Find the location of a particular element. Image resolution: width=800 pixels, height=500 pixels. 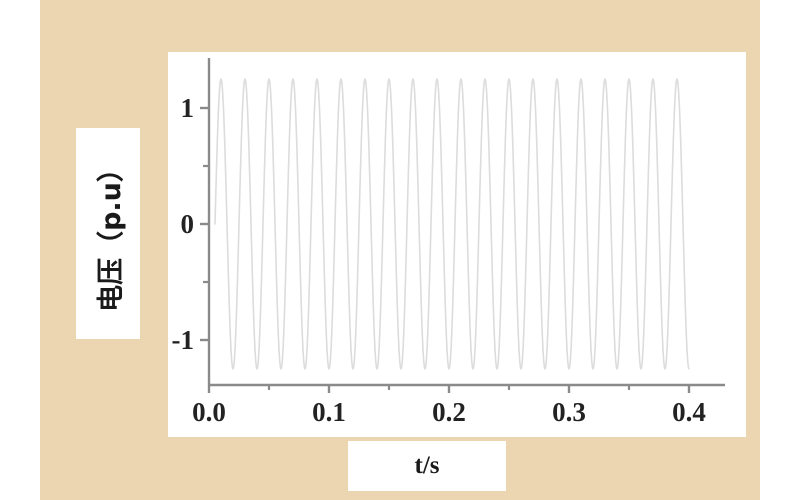

x-axis-tick-label: 0.0 is located at coordinates (209, 412).